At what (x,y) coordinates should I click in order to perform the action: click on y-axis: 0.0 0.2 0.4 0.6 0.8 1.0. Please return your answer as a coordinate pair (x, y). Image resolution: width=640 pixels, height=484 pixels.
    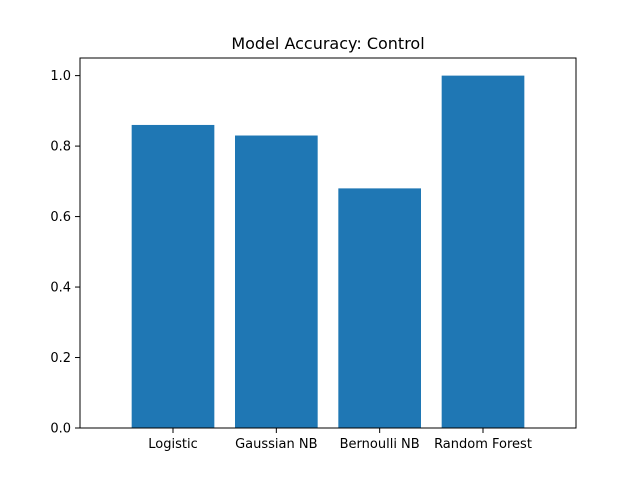
    Looking at the image, I should click on (65, 253).